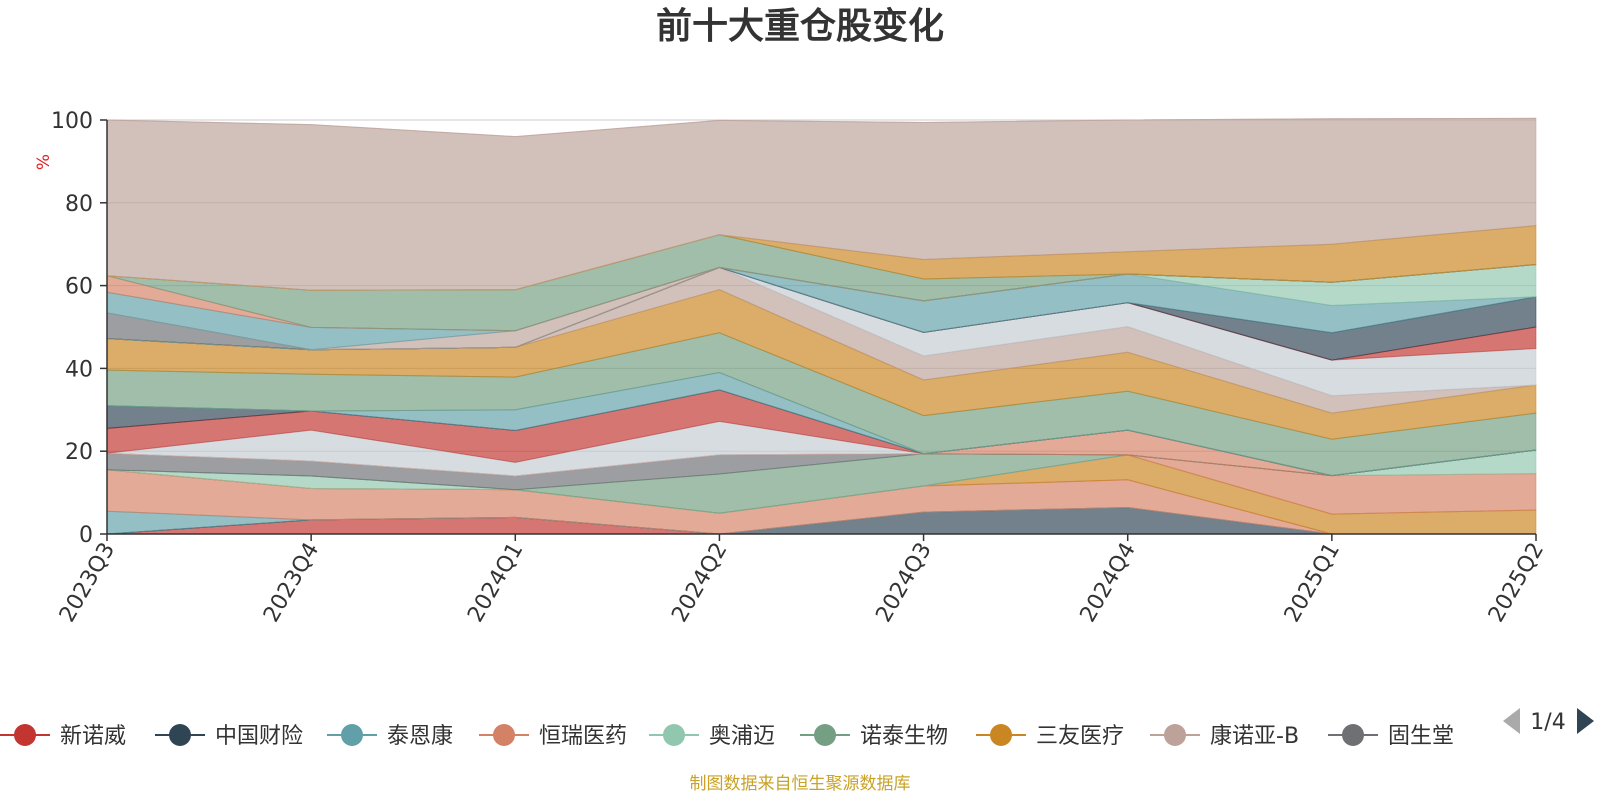  Describe the element at coordinates (1108, 583) in the screenshot. I see `x-tick-label: 2024Q4` at that location.